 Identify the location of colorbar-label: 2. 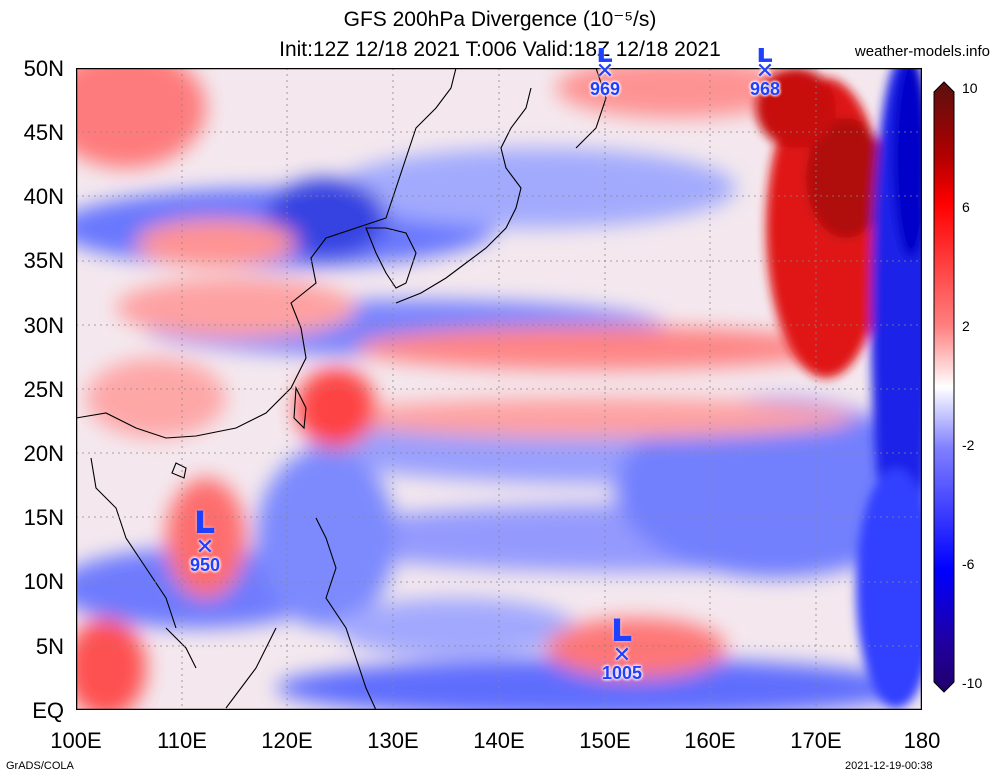
(966, 326).